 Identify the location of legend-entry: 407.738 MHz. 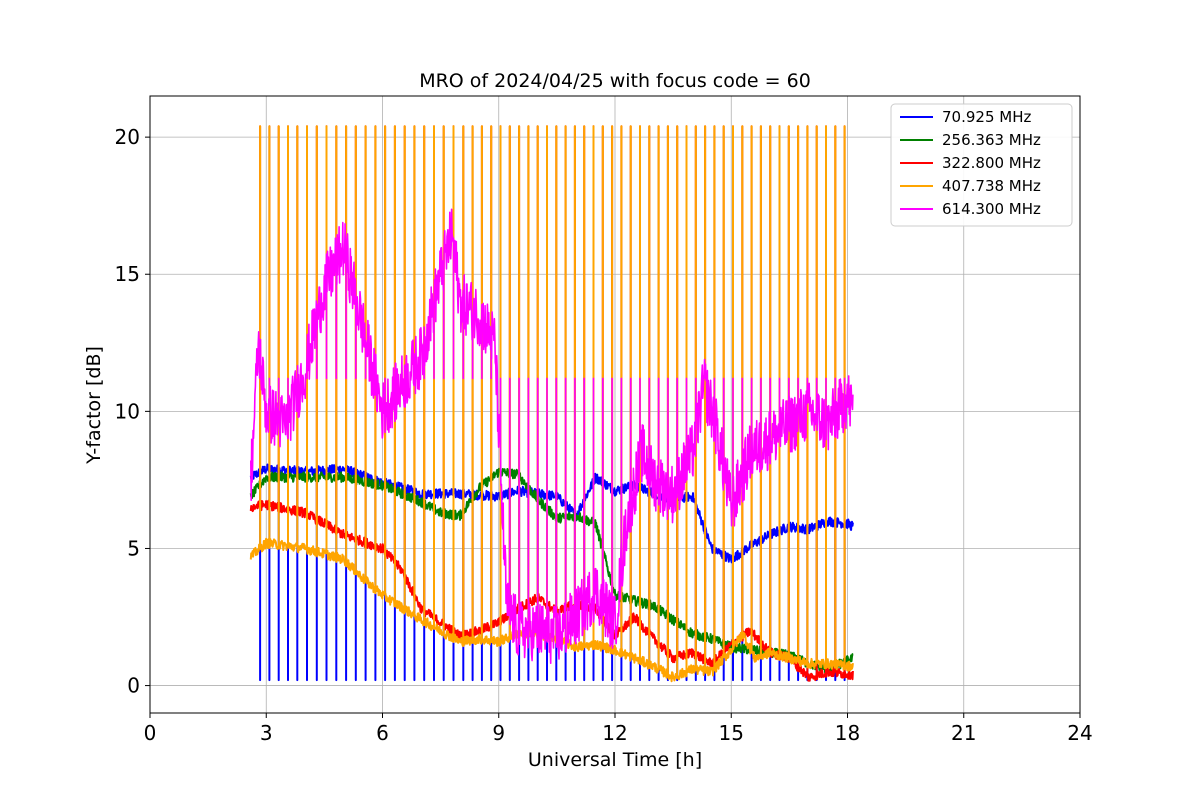
(991, 186).